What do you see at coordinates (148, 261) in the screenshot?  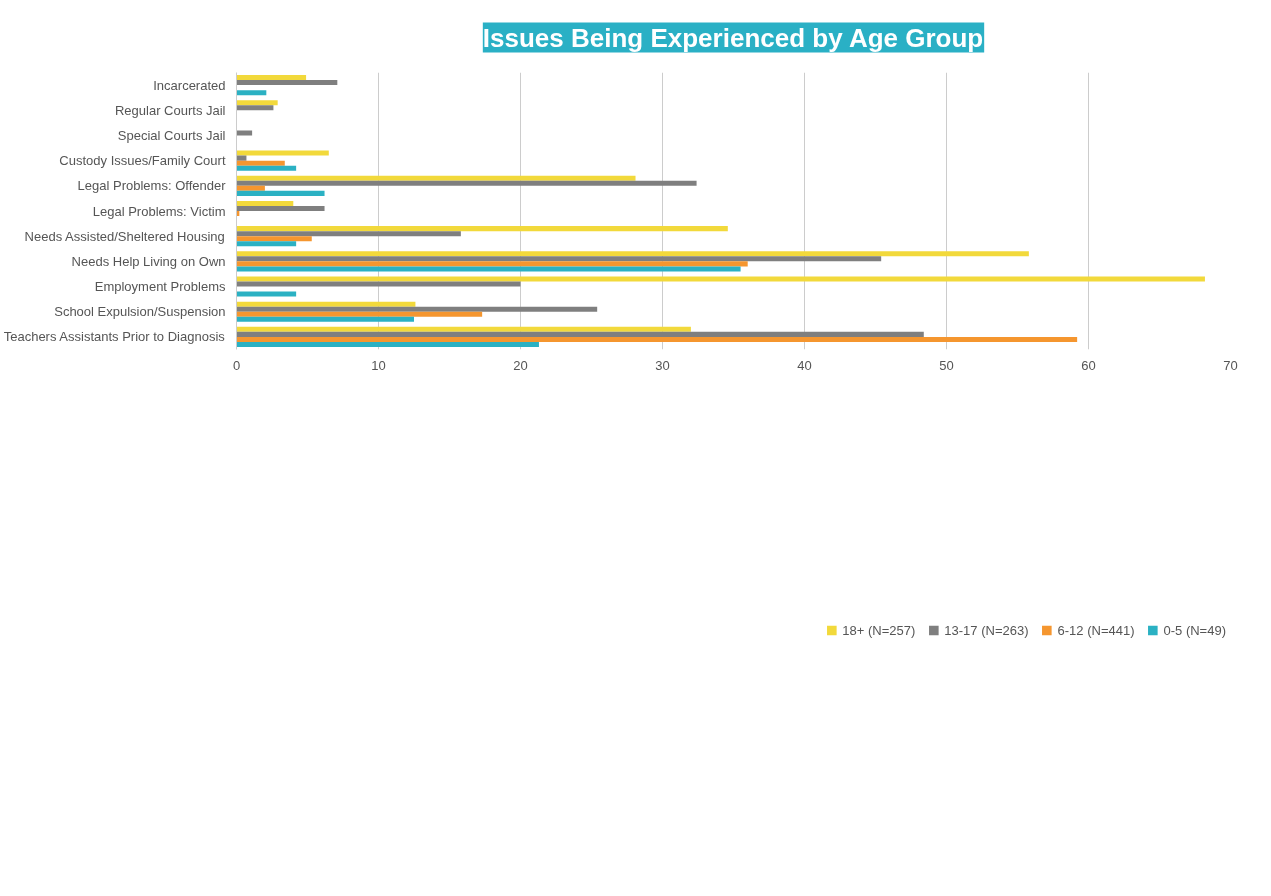 I see `y-tick-label: Needs Help Living on Own` at bounding box center [148, 261].